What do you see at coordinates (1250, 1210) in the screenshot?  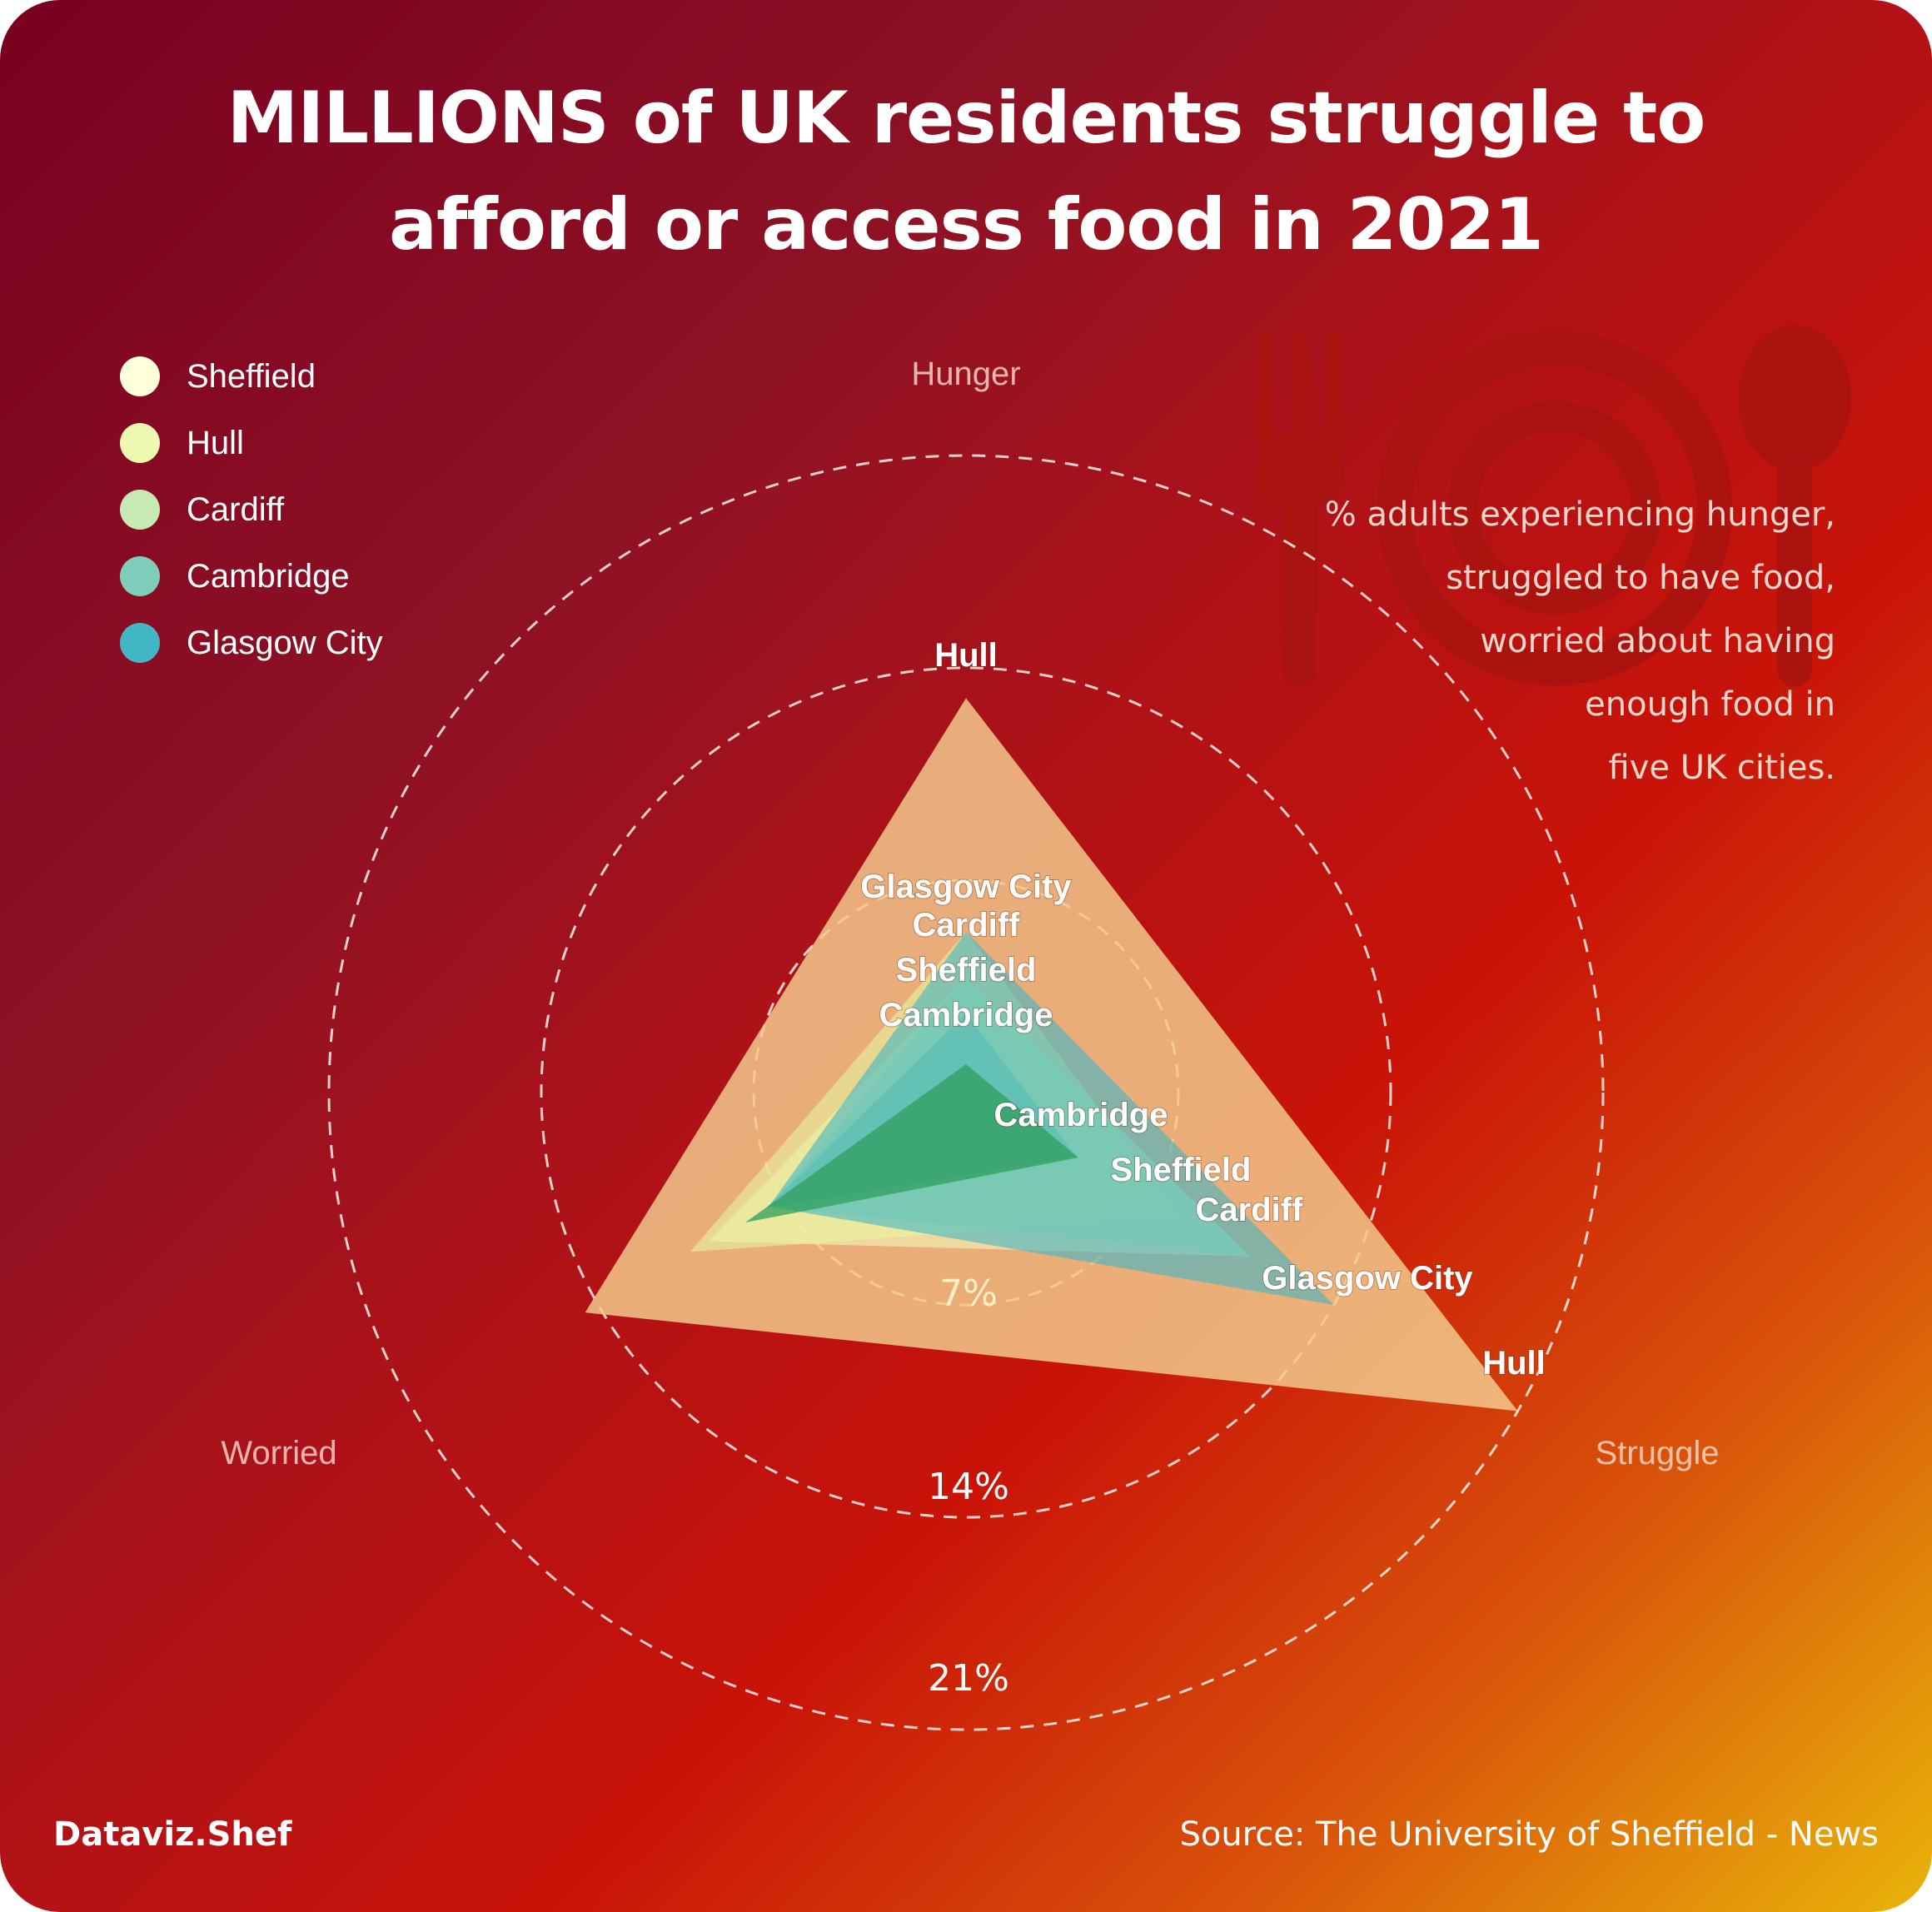 I see `point-label-cardiff-struggle: Cardiff` at bounding box center [1250, 1210].